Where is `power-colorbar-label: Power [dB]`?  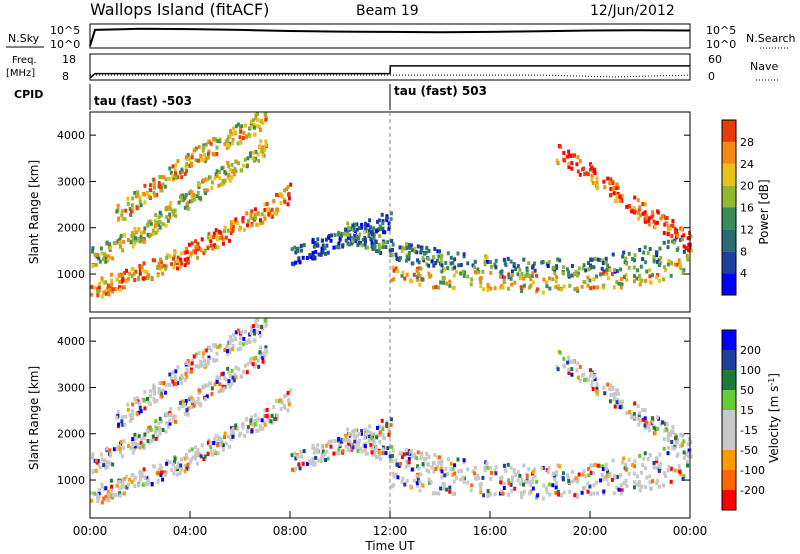 power-colorbar-label: Power [dB] is located at coordinates (764, 211).